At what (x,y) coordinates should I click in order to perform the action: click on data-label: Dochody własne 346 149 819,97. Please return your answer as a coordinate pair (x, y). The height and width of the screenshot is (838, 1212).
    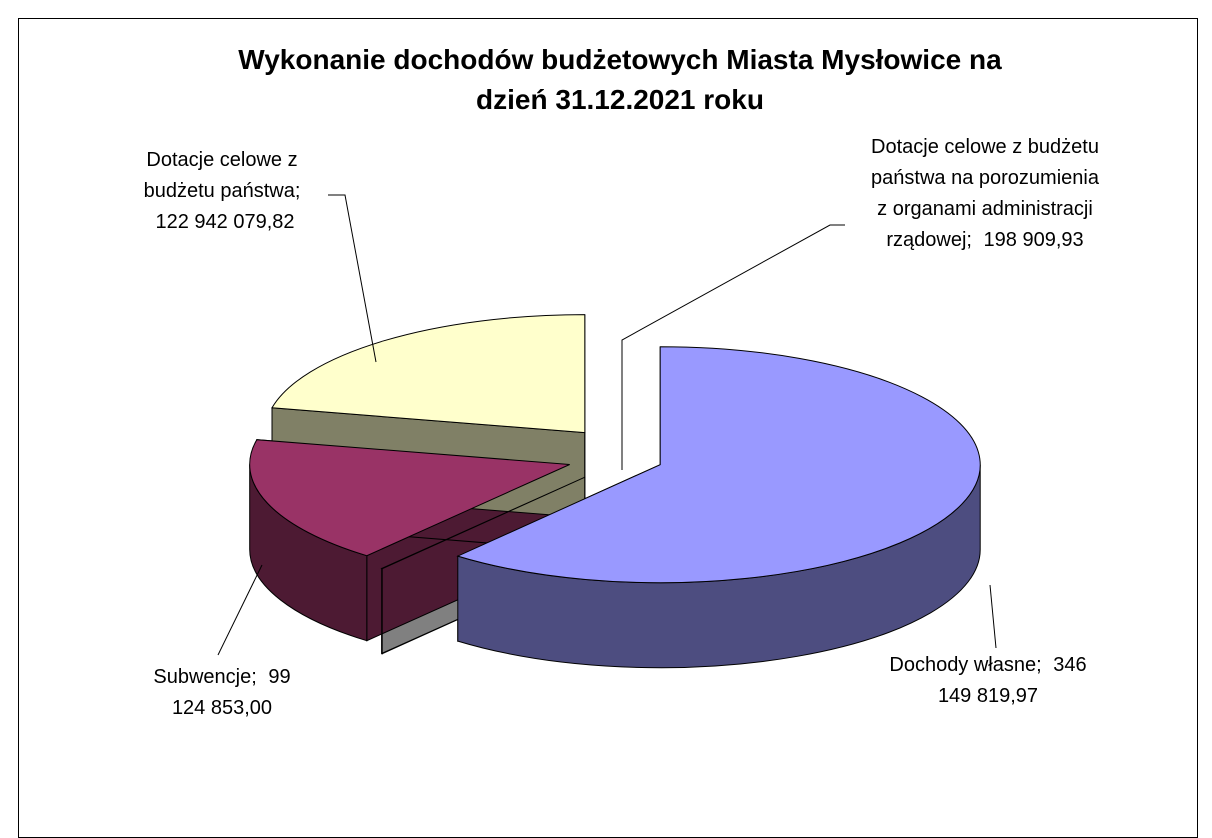
    Looking at the image, I should click on (988, 681).